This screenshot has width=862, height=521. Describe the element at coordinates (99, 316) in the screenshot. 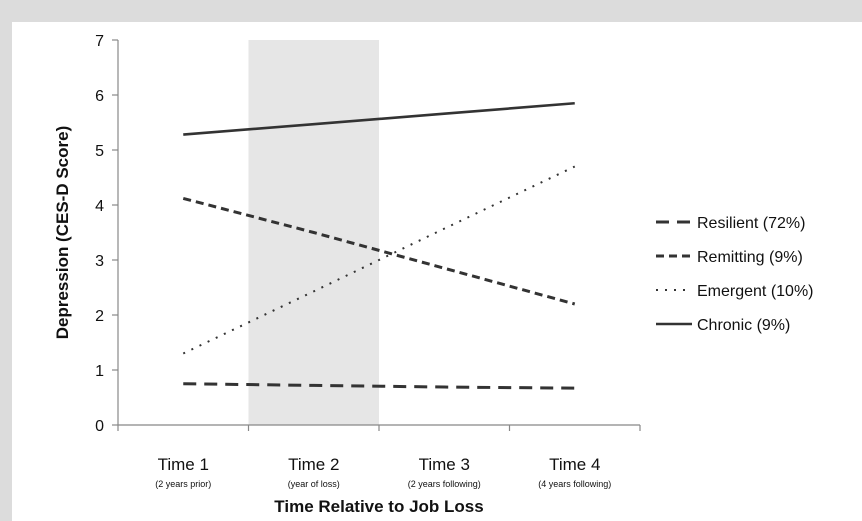

I see `y-tick-label: 2` at that location.